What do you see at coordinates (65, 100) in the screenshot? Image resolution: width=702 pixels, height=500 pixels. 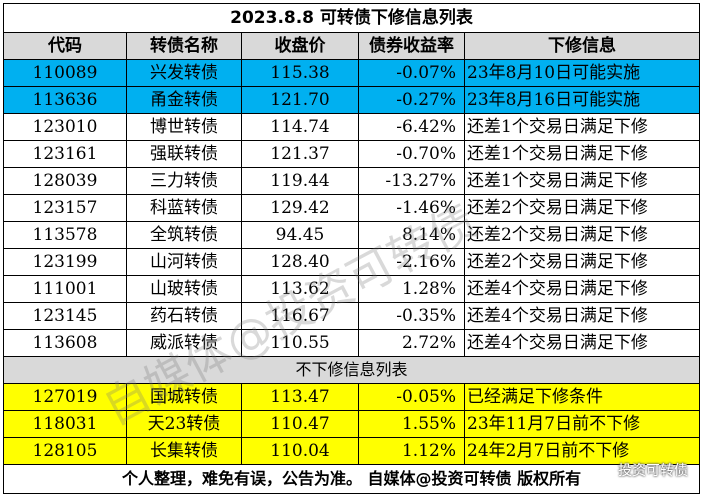 I see `code-cell: 113636` at bounding box center [65, 100].